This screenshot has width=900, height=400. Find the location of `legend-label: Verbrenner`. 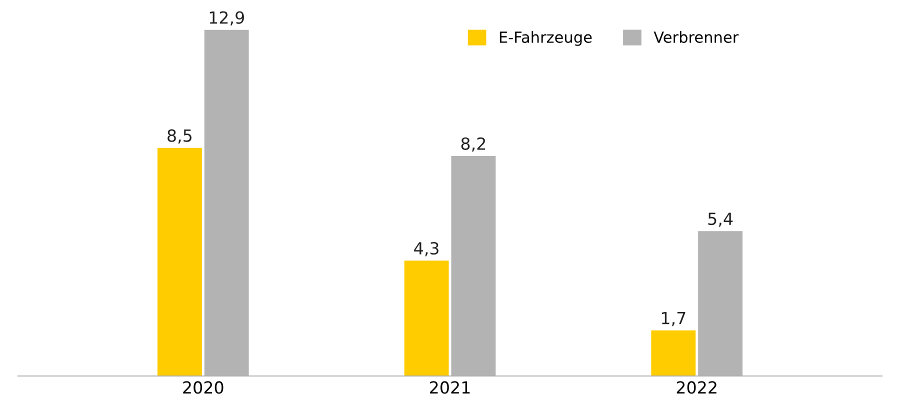

legend-label: Verbrenner is located at coordinates (696, 37).